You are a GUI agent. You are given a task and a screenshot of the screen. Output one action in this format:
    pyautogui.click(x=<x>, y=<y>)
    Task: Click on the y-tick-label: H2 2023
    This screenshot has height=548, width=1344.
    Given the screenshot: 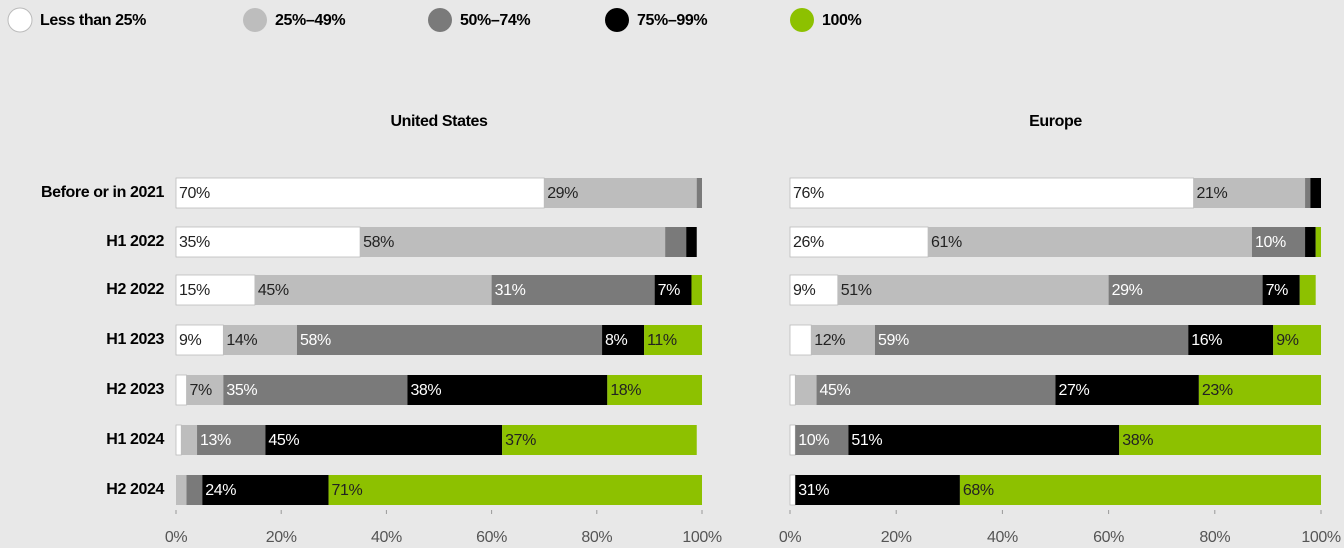 What is the action you would take?
    pyautogui.click(x=135, y=389)
    